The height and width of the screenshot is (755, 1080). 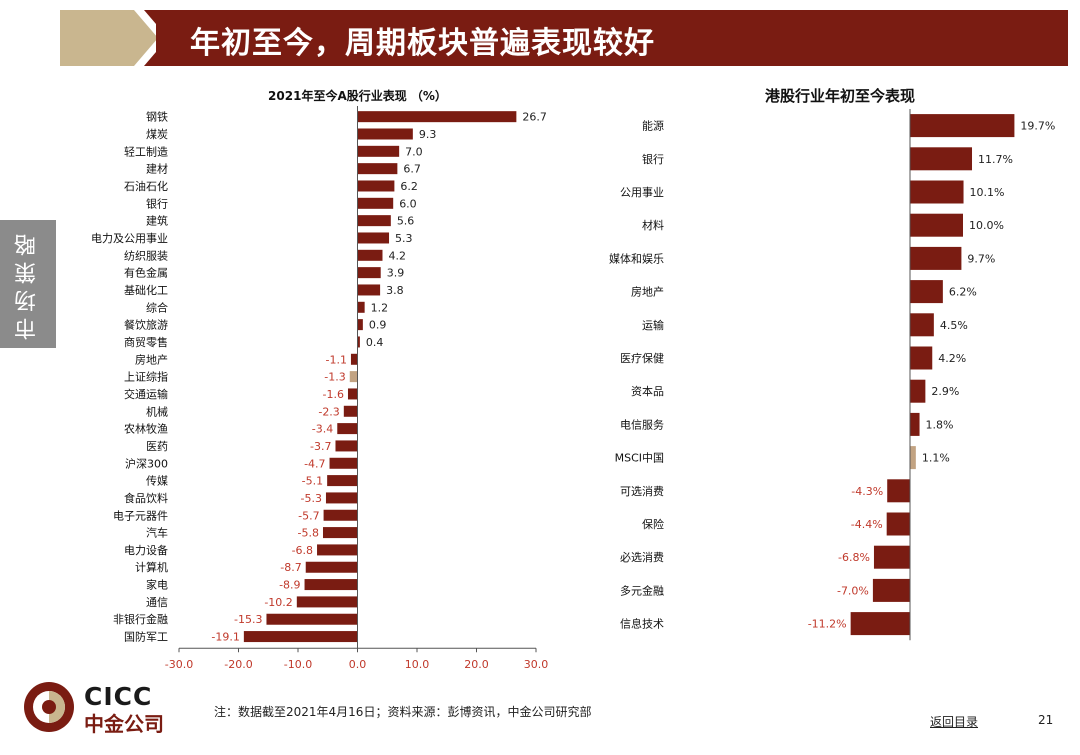 What do you see at coordinates (954, 722) in the screenshot?
I see `back-to-contents-link: 返回目录` at bounding box center [954, 722].